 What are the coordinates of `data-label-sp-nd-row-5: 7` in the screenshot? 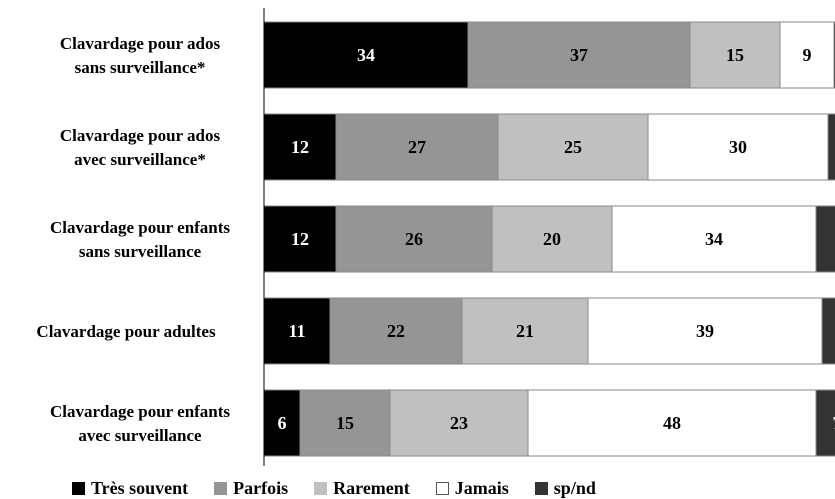 It's located at (834, 423).